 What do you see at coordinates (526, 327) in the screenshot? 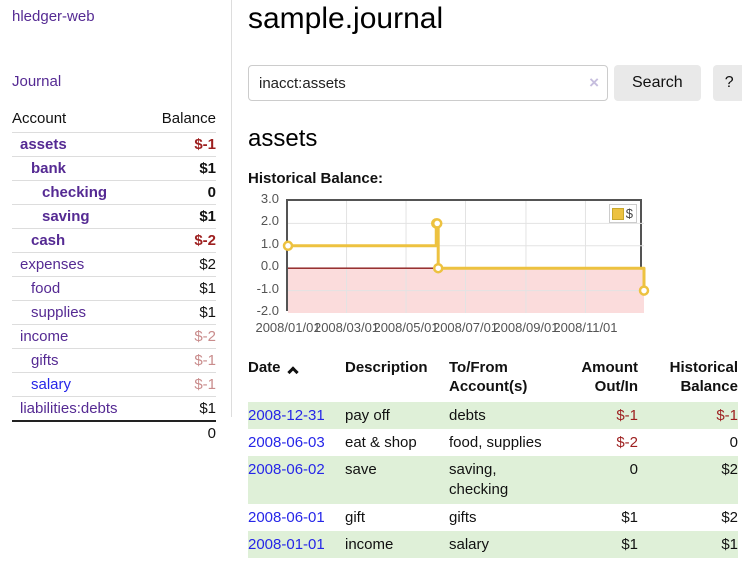
I see `x-axis-tick-label: 2008/09/01` at bounding box center [526, 327].